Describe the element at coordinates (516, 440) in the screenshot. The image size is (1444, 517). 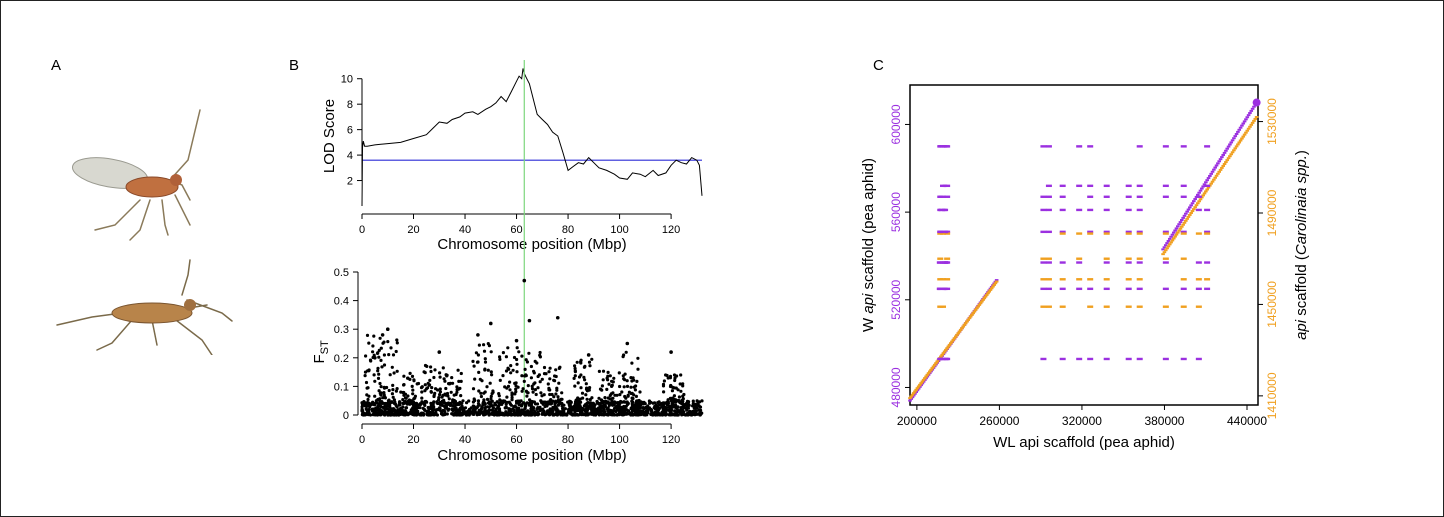
I see `x-tick-label: 60` at that location.